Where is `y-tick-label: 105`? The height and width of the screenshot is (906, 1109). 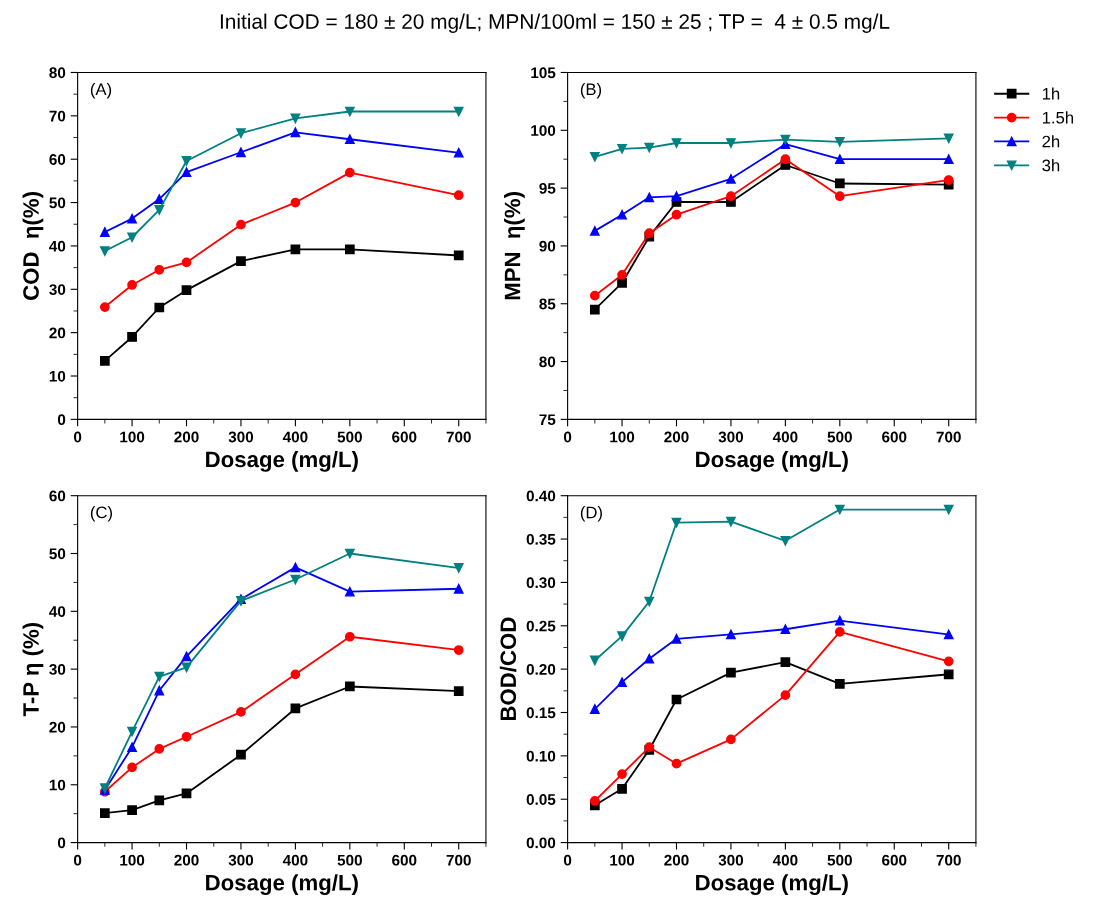
y-tick-label: 105 is located at coordinates (543, 73).